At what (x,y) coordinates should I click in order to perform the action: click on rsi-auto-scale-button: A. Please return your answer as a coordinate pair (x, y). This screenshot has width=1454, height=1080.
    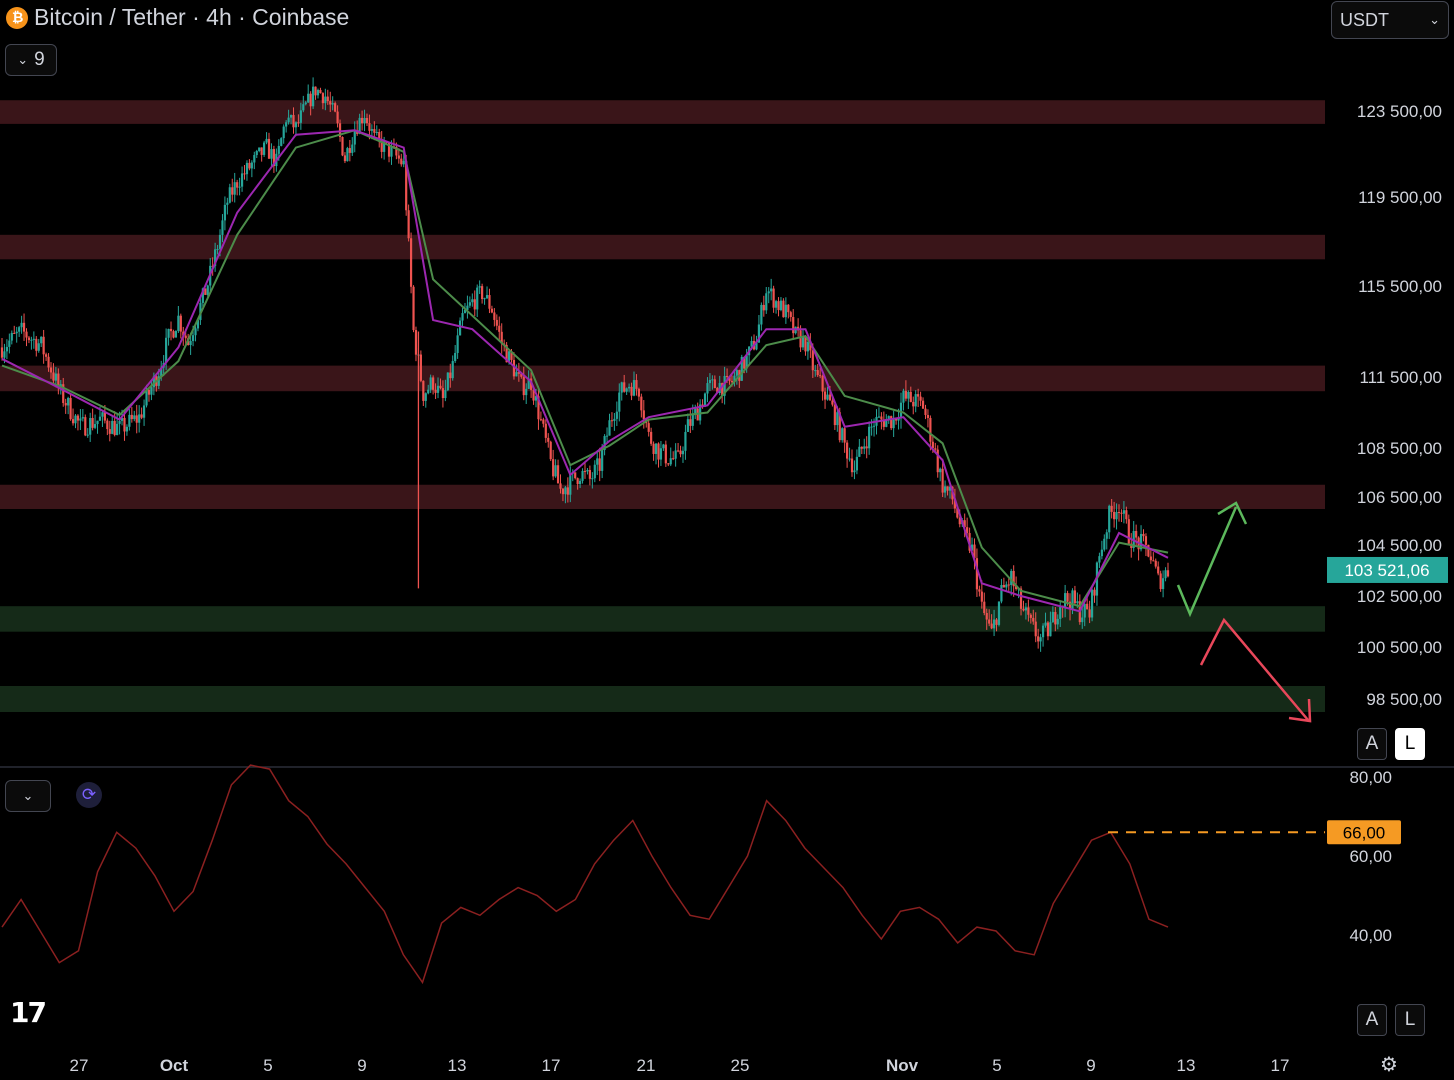
    Looking at the image, I should click on (1372, 1020).